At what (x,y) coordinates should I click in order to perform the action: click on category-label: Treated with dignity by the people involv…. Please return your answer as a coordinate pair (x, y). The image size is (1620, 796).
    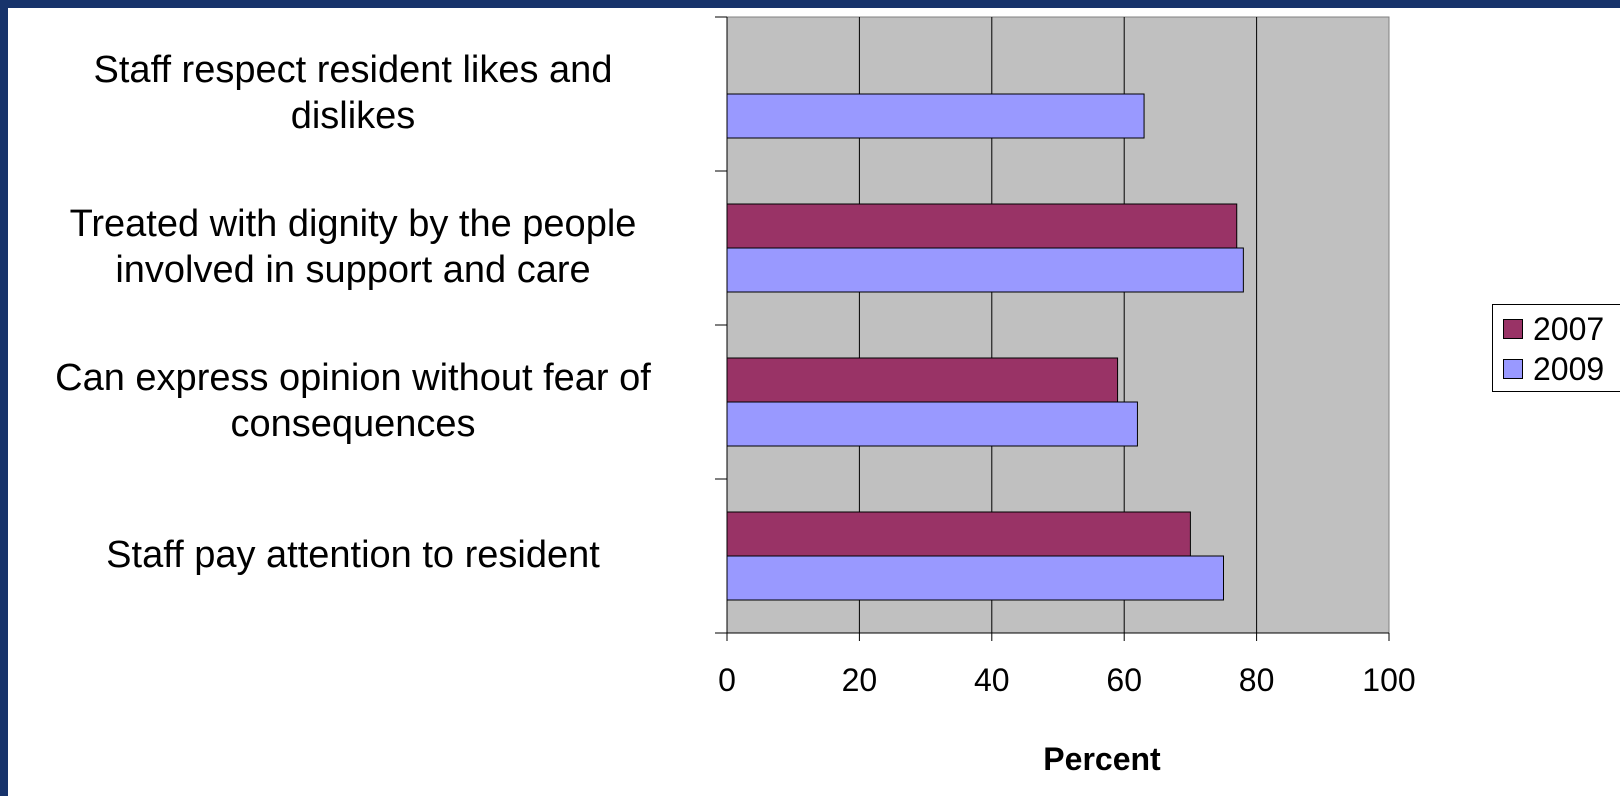
    Looking at the image, I should click on (353, 247).